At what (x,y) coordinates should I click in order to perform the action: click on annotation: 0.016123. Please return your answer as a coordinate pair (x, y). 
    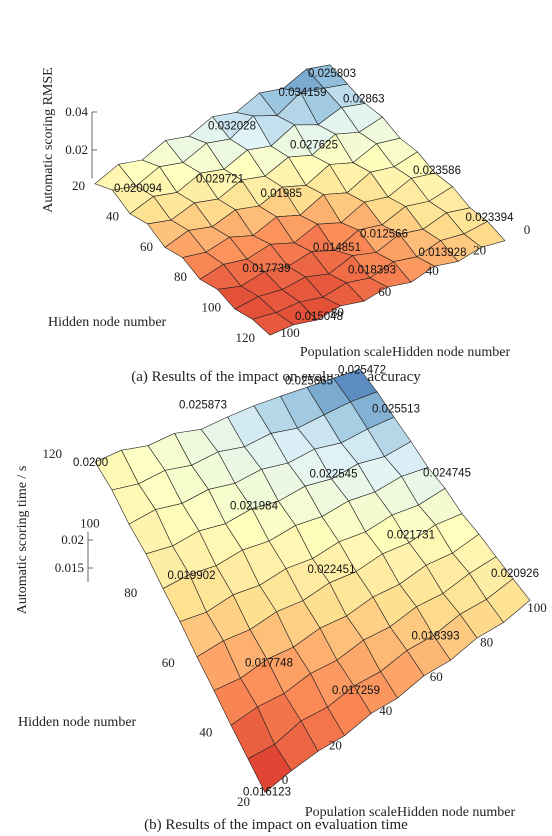
    Looking at the image, I should click on (267, 793).